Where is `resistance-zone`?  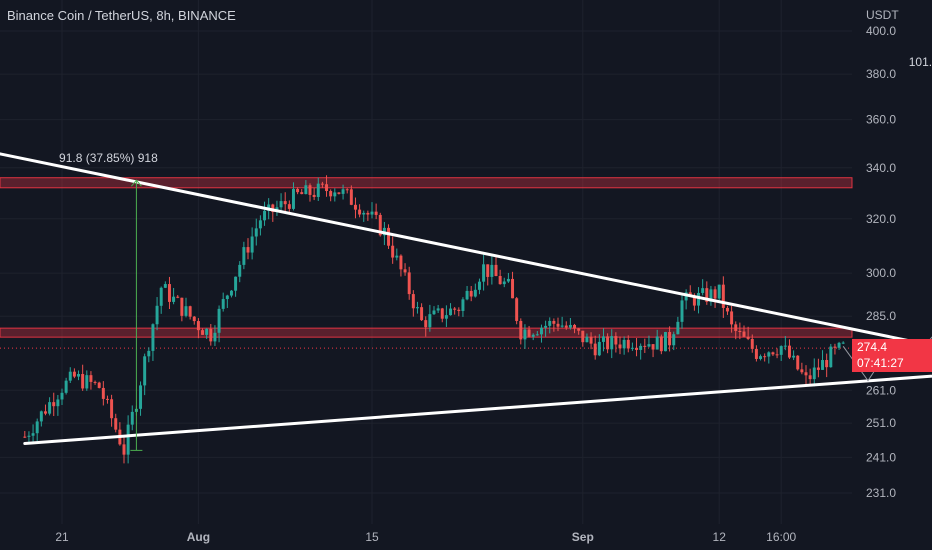 resistance-zone is located at coordinates (426, 183).